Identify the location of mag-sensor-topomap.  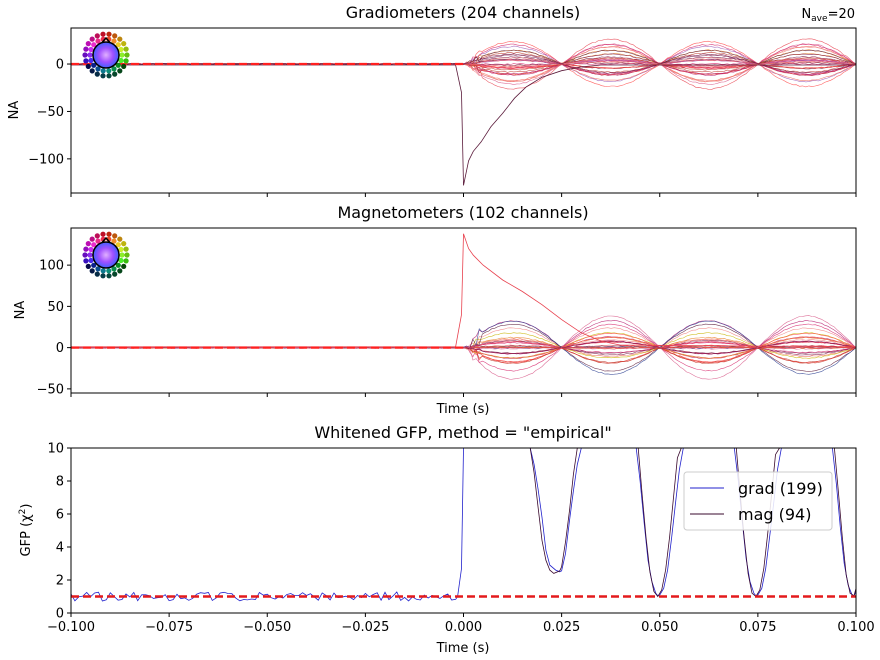
(106, 255).